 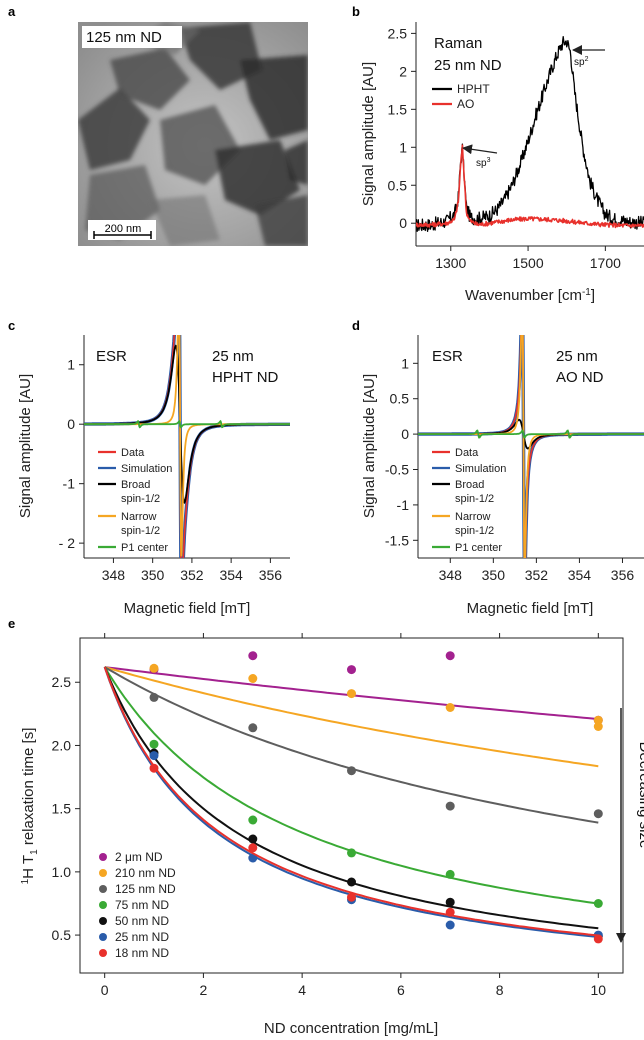 I want to click on esr-ao-ylabel: Signal amplitude [AU], so click(x=369, y=446).